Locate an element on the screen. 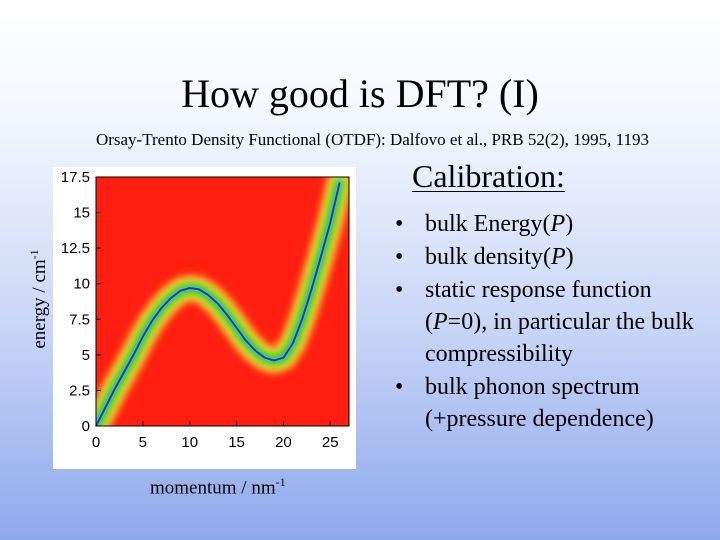 Image resolution: width=720 pixels, height=540 pixels. x-axis-label-text: momentum / nm is located at coordinates (213, 488).